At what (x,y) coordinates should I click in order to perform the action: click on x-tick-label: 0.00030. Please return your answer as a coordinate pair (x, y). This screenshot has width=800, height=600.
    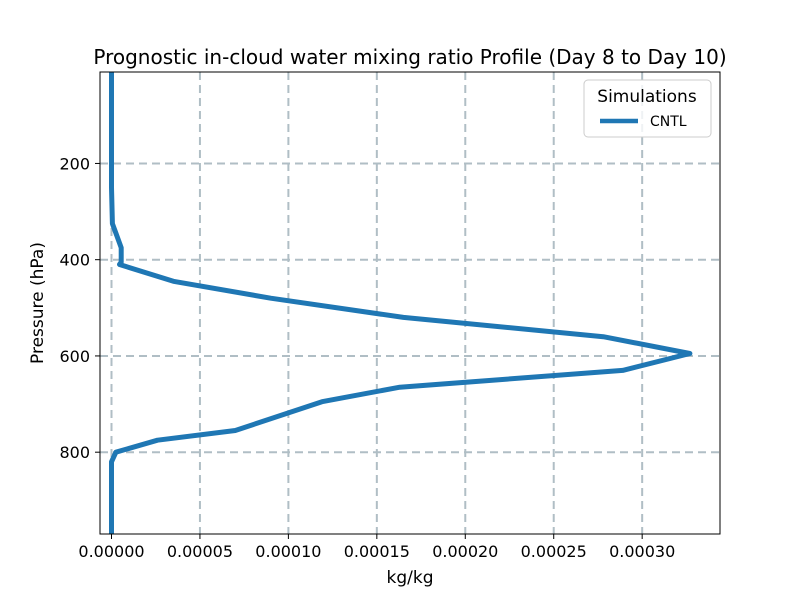
    Looking at the image, I should click on (642, 551).